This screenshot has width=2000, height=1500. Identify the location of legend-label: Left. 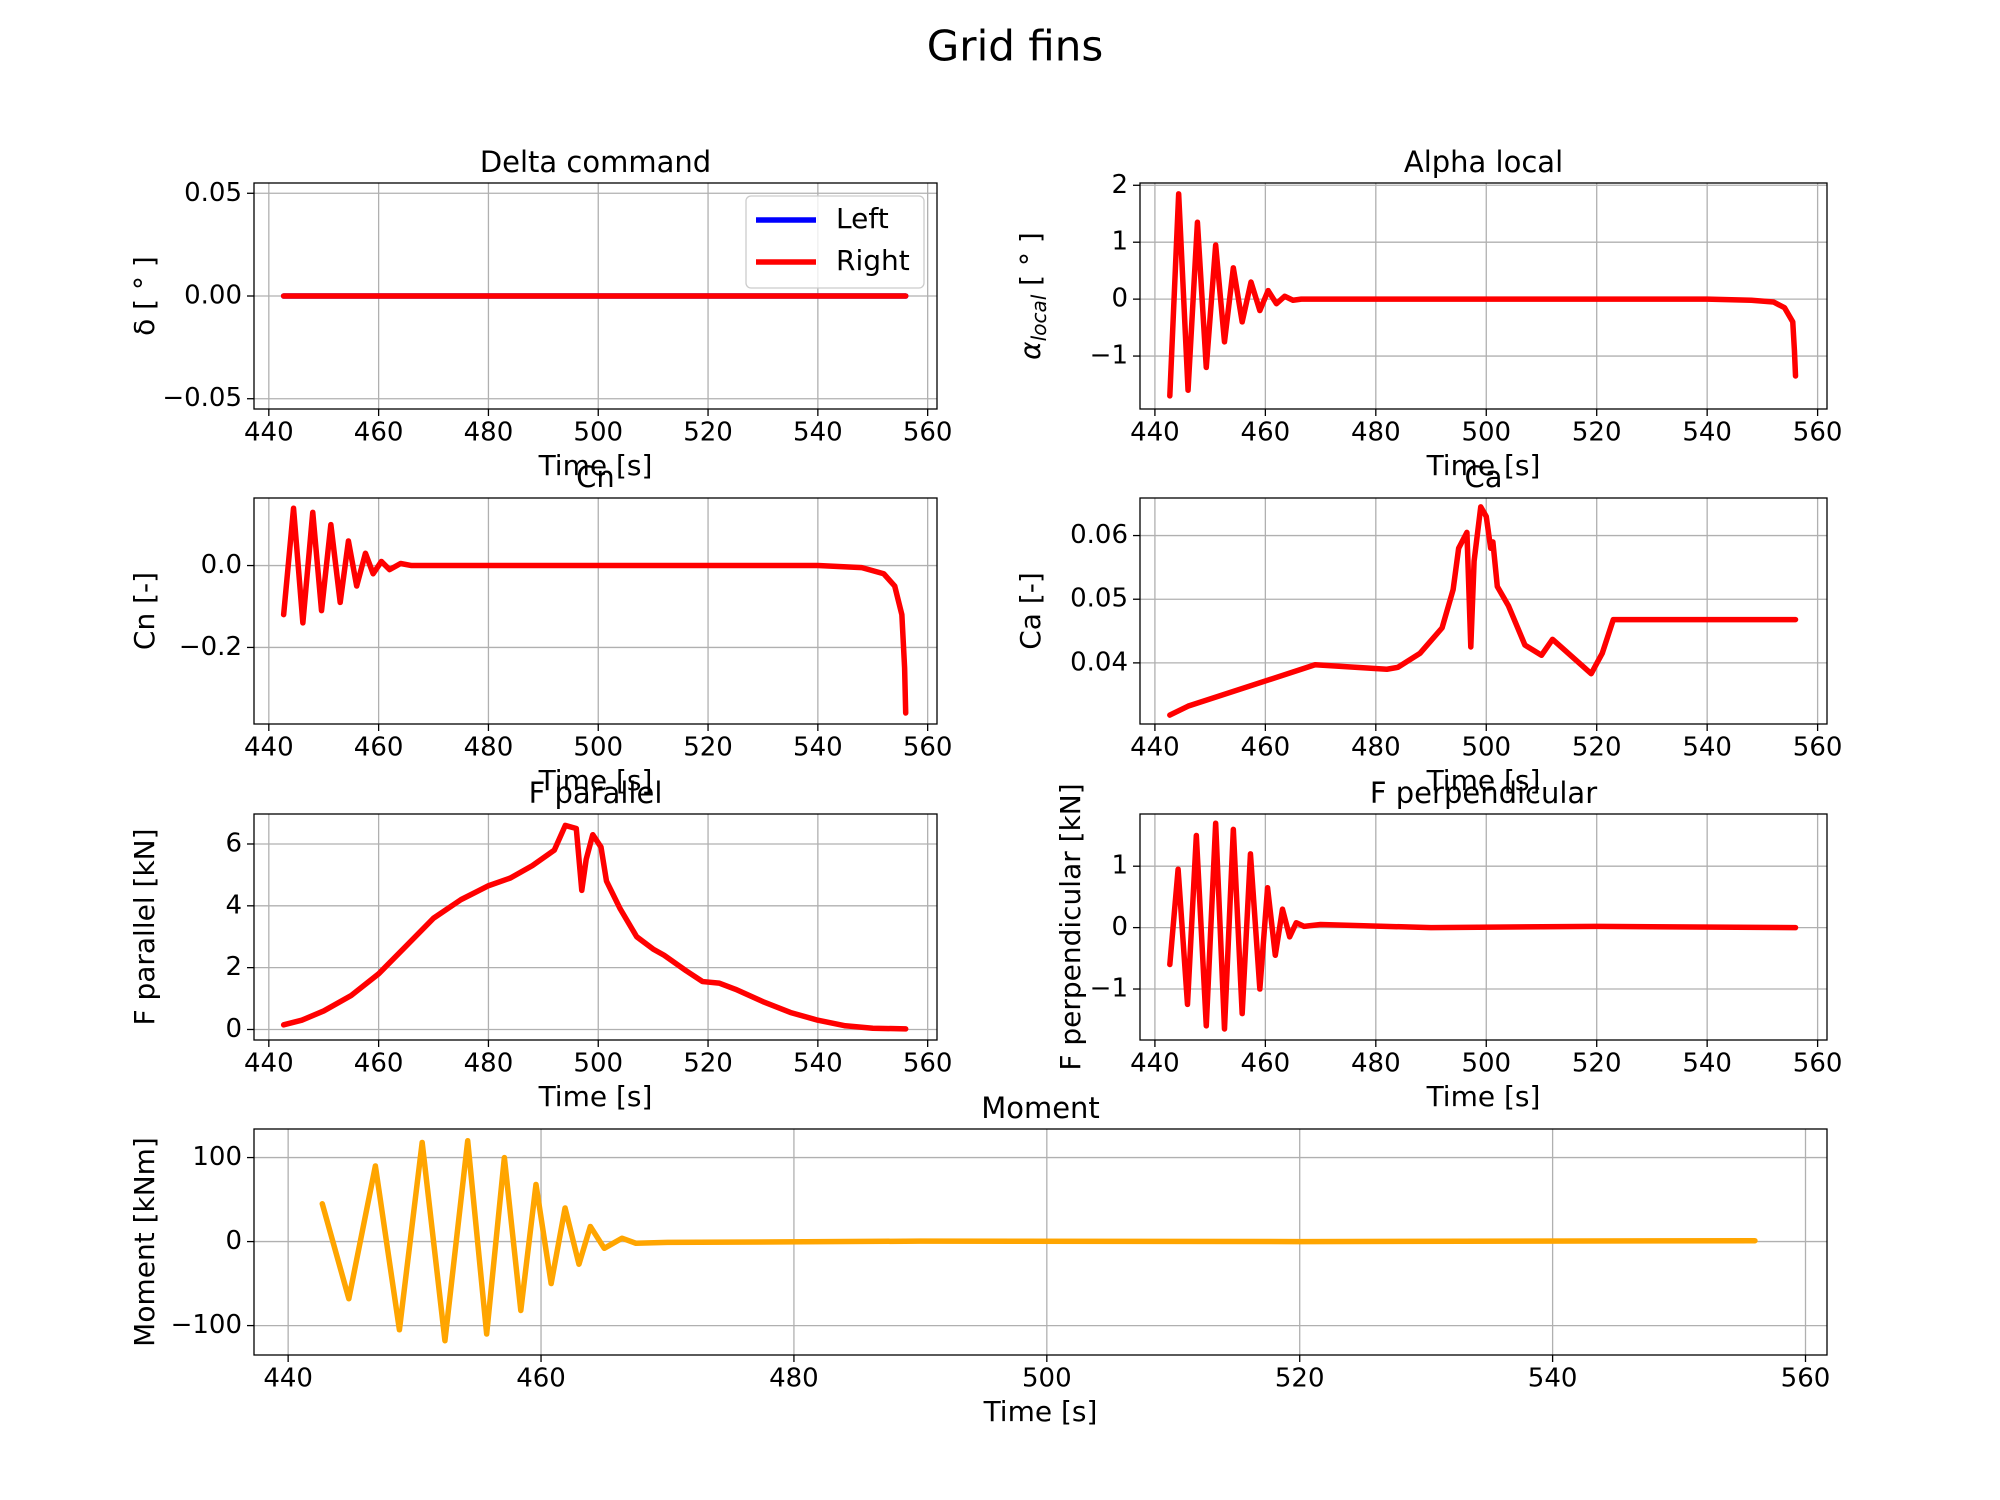
(862, 218).